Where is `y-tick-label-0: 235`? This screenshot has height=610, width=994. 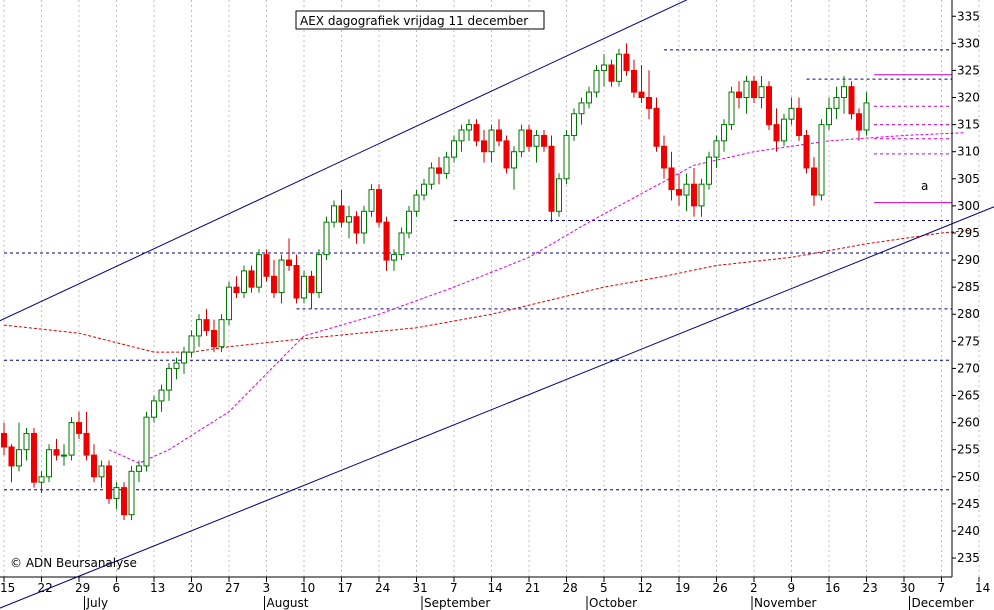 y-tick-label-0: 235 is located at coordinates (968, 558).